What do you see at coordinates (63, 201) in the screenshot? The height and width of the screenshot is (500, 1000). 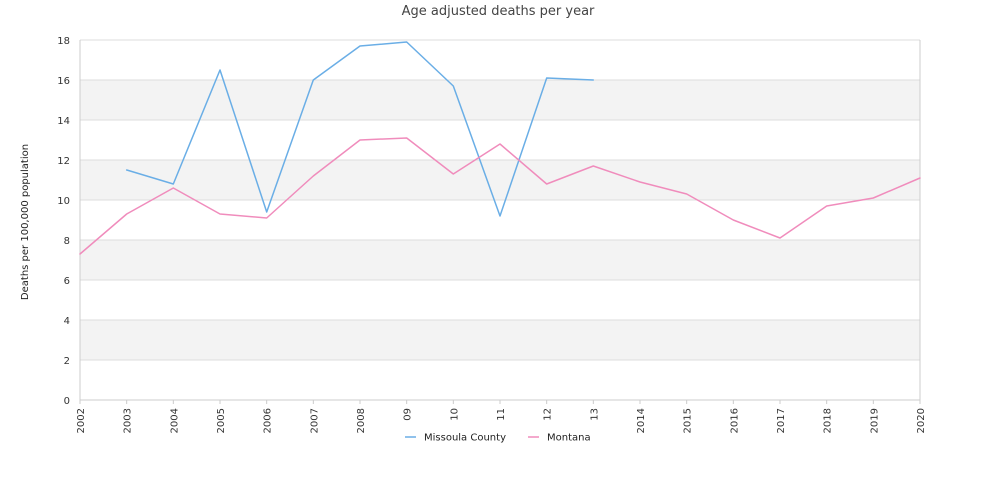 I see `y-tick-label: 10` at bounding box center [63, 201].